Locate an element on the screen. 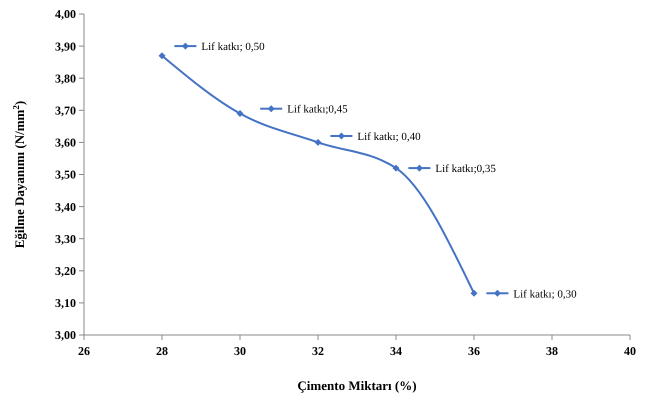  annotation: Lif katkı; 0,30 is located at coordinates (545, 294).